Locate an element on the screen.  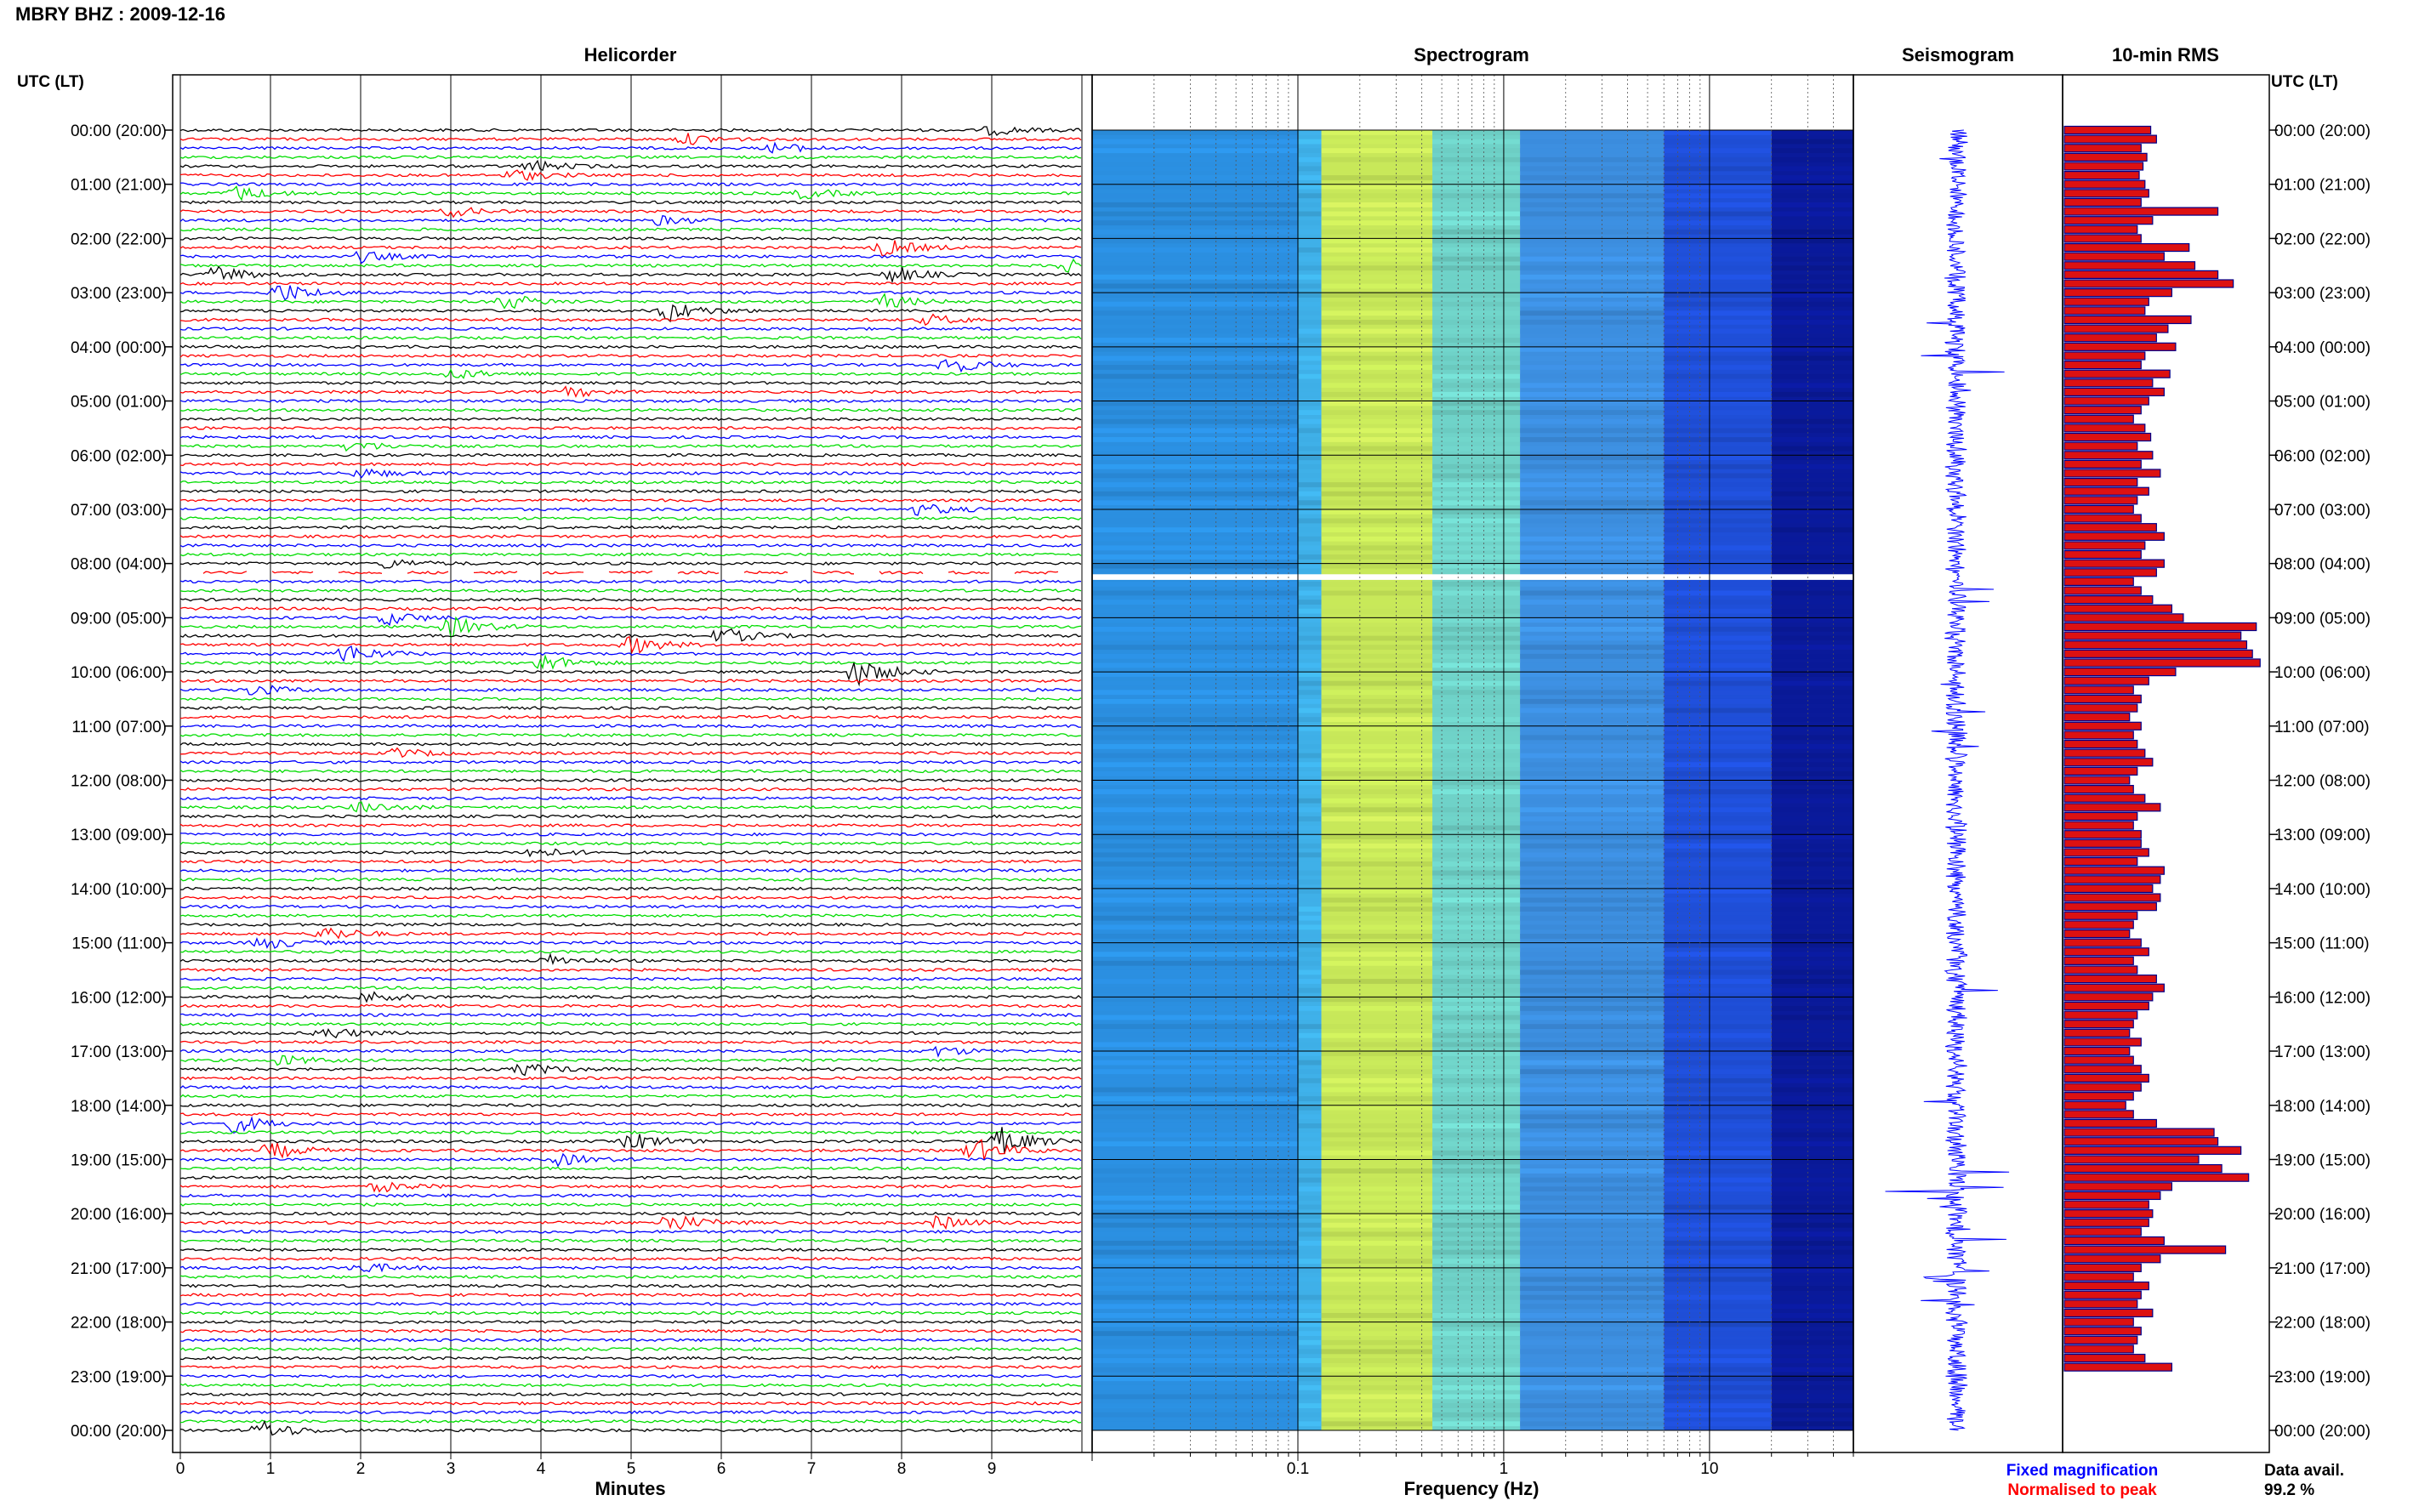
right-hour-tick-label: 11:00 (07:00) is located at coordinates (2322, 727).